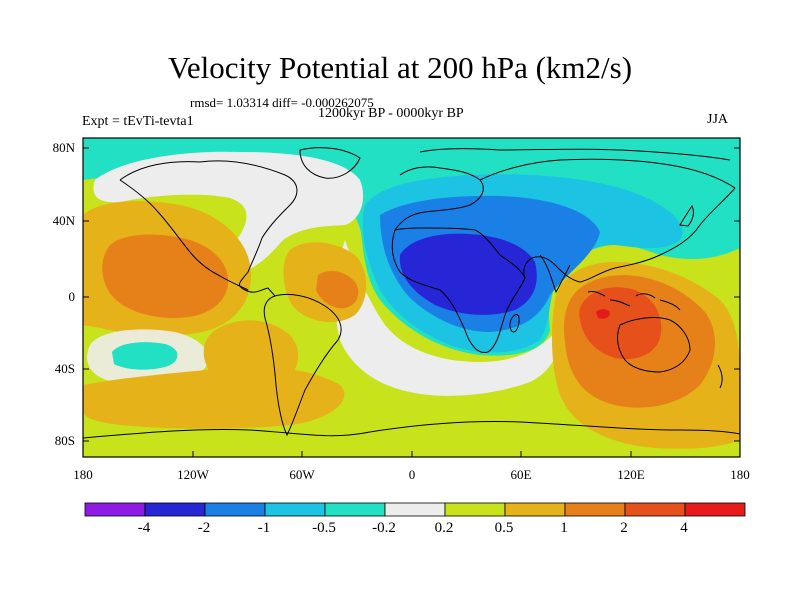  What do you see at coordinates (514, 323) in the screenshot?
I see `coast-madagascar` at bounding box center [514, 323].